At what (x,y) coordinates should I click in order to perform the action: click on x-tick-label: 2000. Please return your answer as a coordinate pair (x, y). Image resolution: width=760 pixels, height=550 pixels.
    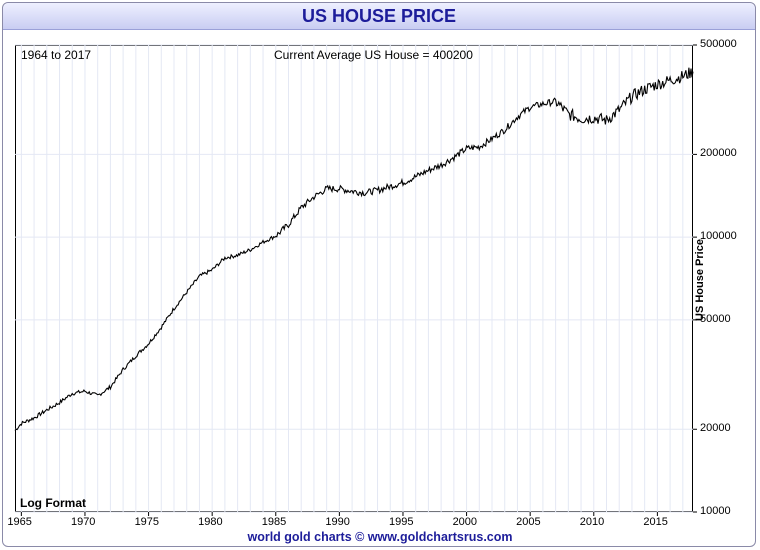
    Looking at the image, I should click on (465, 522).